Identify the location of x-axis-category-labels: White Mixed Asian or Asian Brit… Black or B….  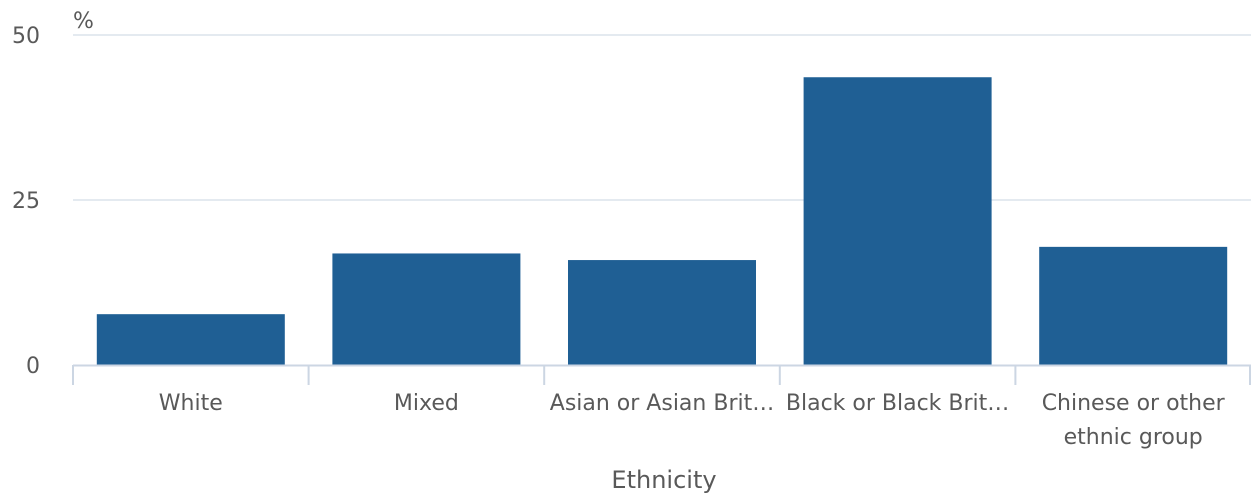
(692, 420).